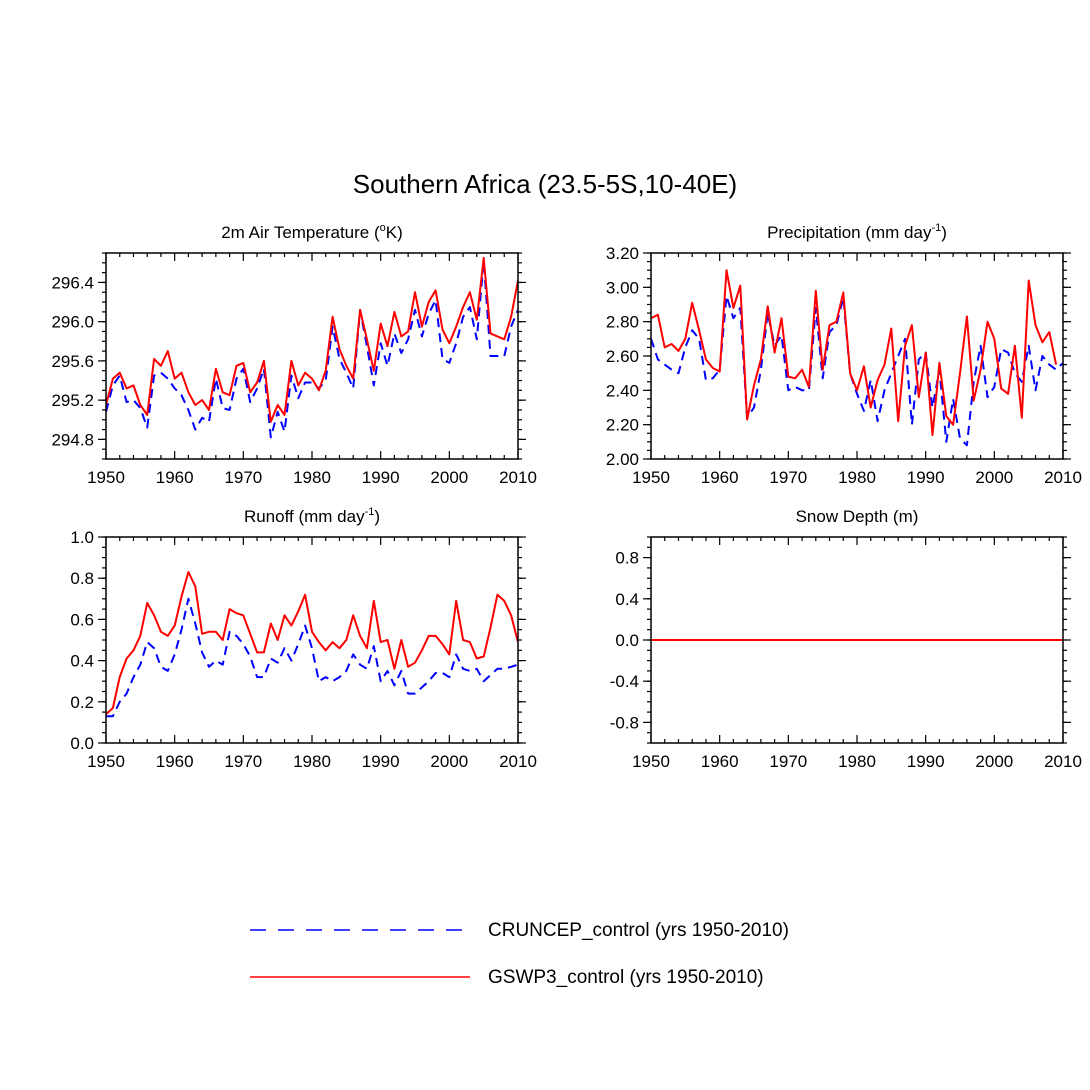 The width and height of the screenshot is (1090, 1090). Describe the element at coordinates (622, 356) in the screenshot. I see `y-tick-label: 2.60` at that location.